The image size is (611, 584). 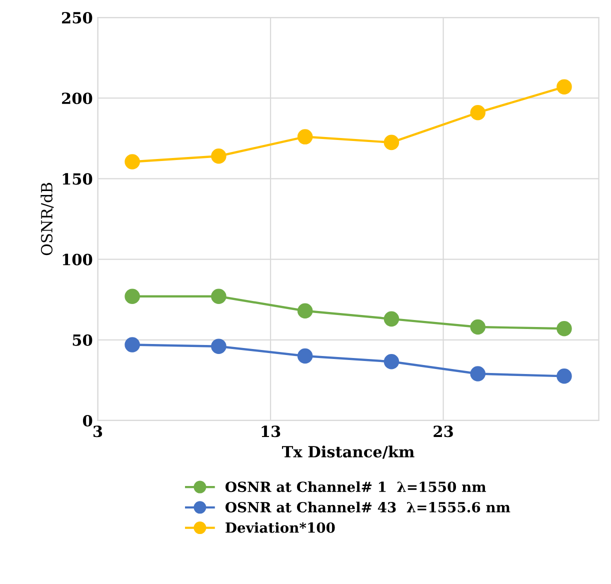 What do you see at coordinates (356, 486) in the screenshot?
I see `legend-label: OSNR at Channel# 1 λ=1550 nm` at bounding box center [356, 486].